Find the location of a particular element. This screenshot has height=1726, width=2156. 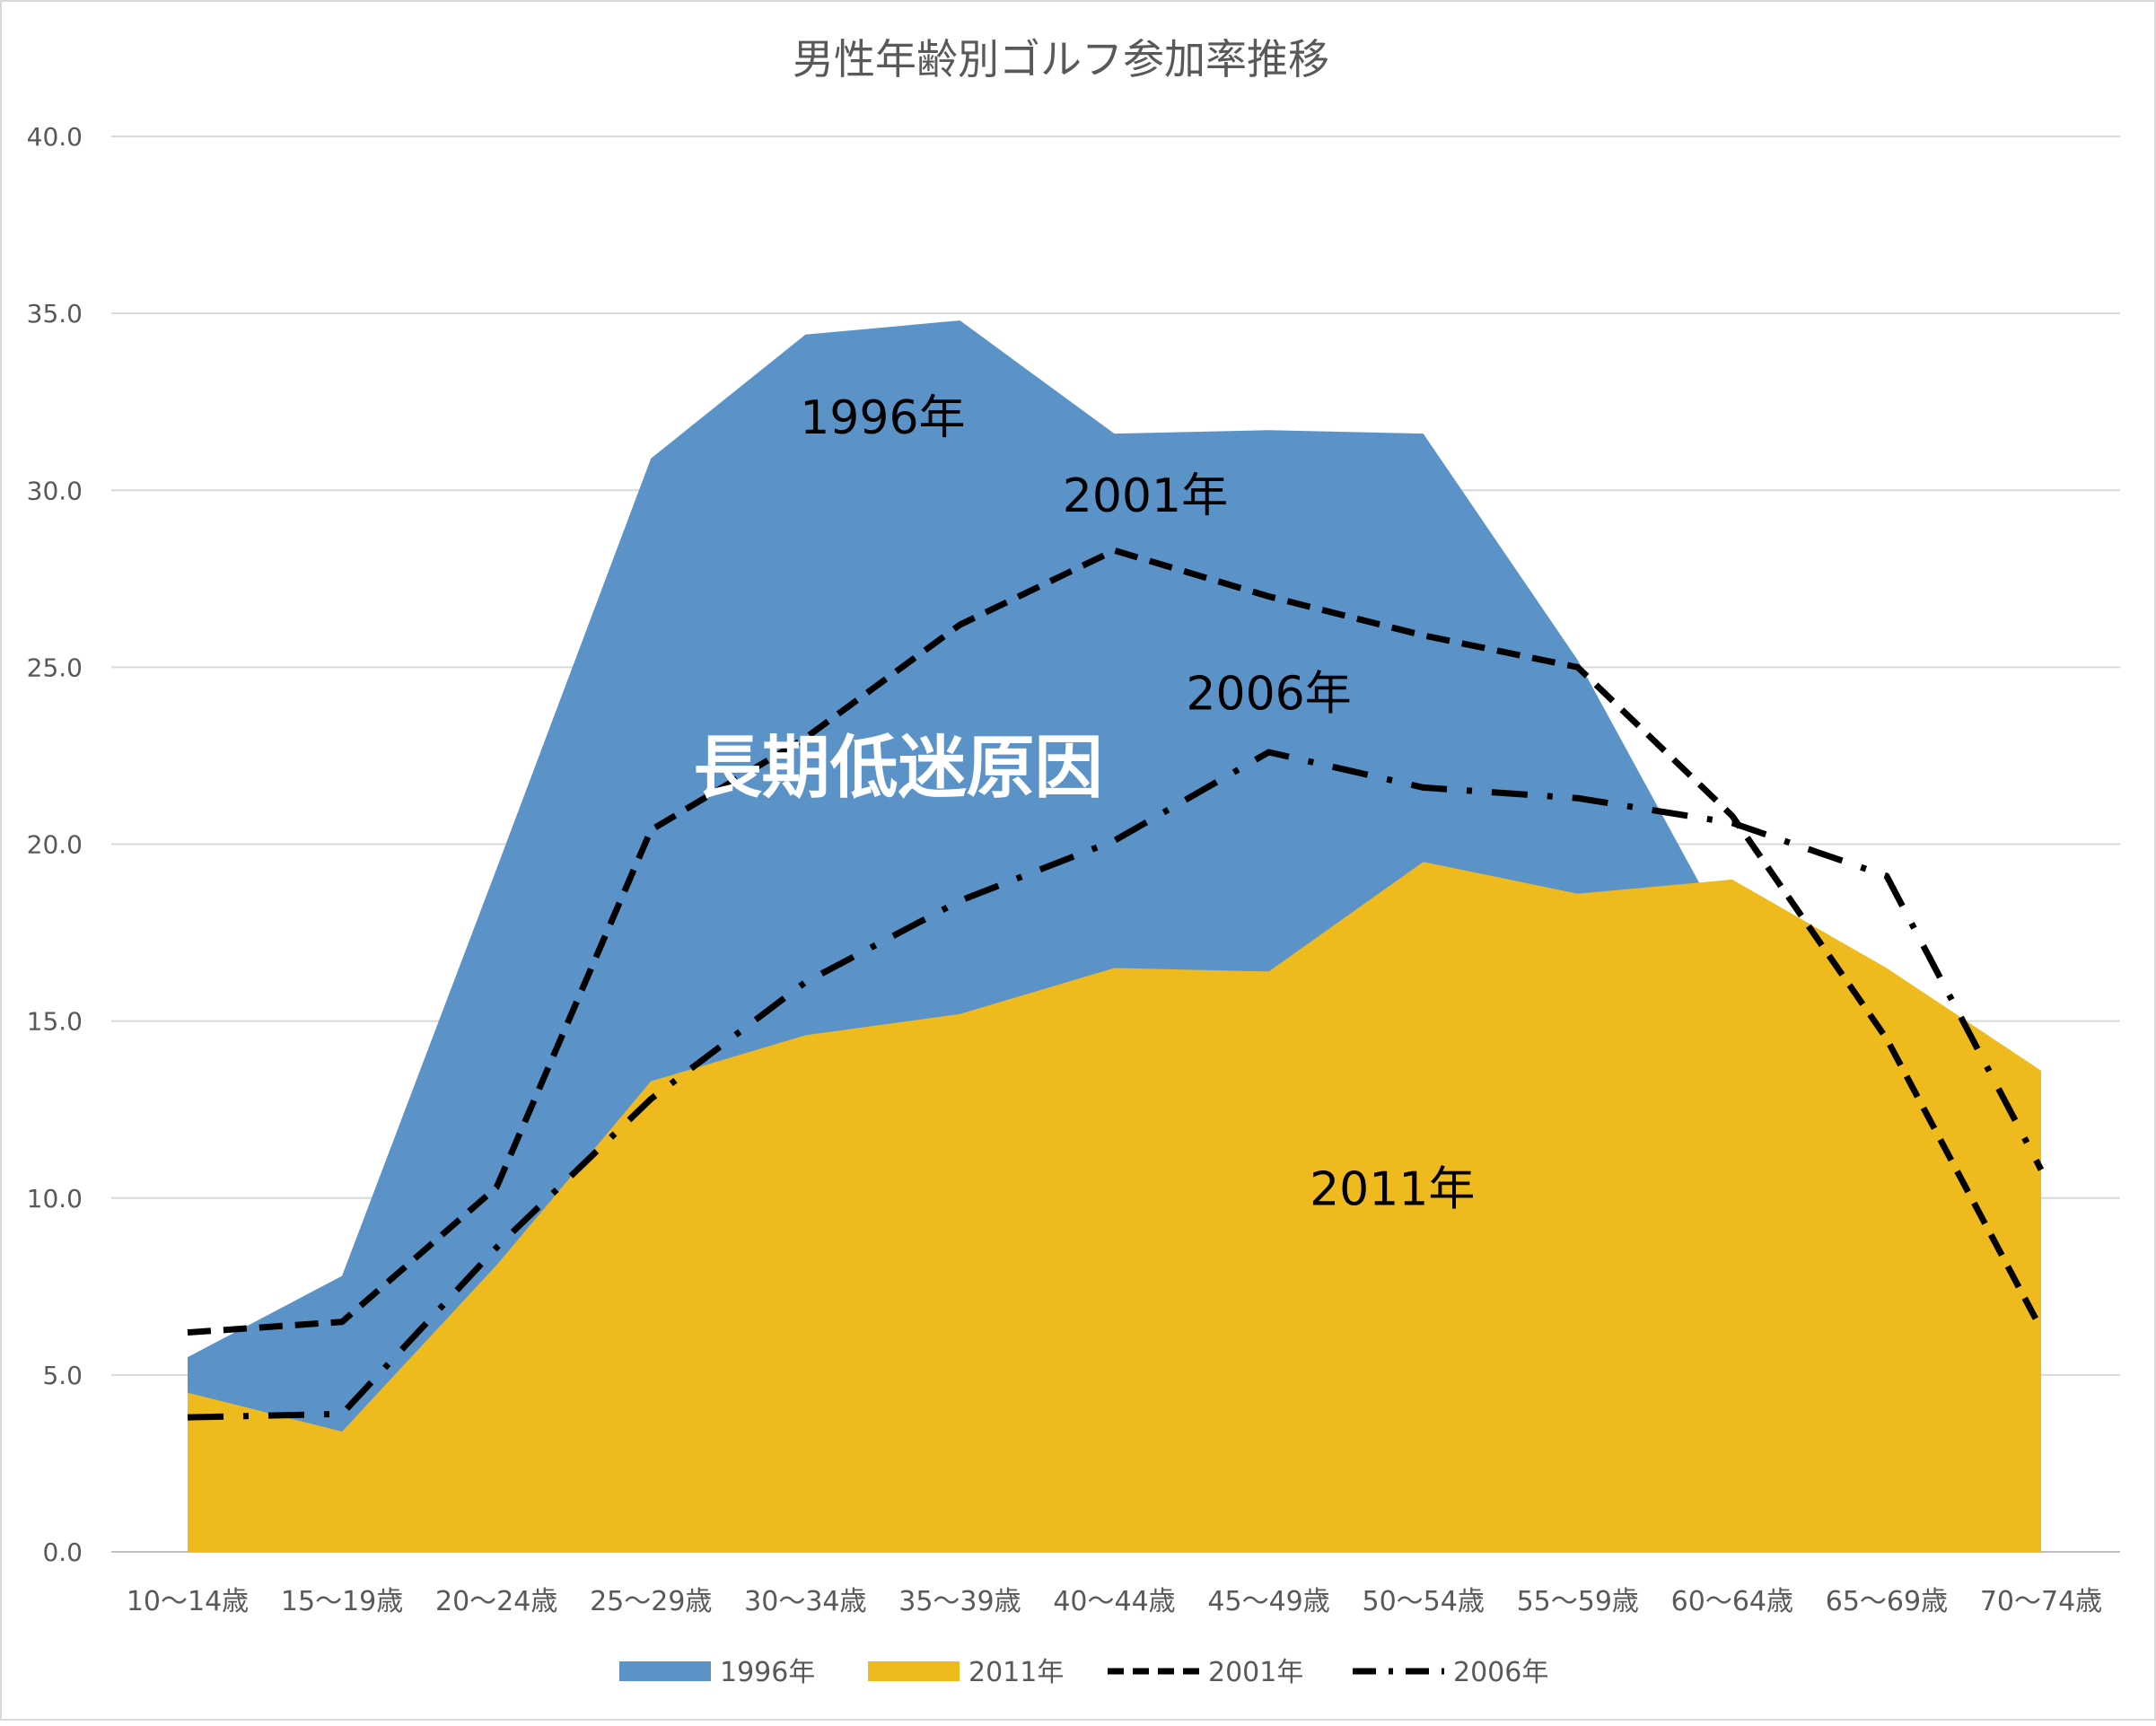

x-tick-label: 15～19歳 is located at coordinates (342, 1601).